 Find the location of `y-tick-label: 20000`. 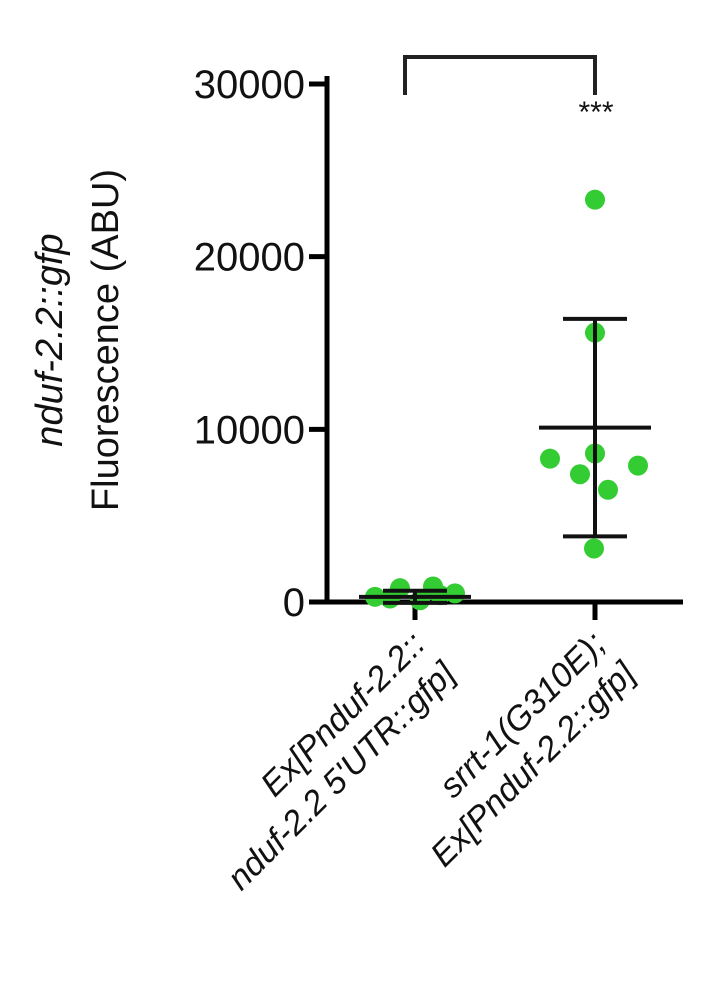

y-tick-label: 20000 is located at coordinates (249, 258).